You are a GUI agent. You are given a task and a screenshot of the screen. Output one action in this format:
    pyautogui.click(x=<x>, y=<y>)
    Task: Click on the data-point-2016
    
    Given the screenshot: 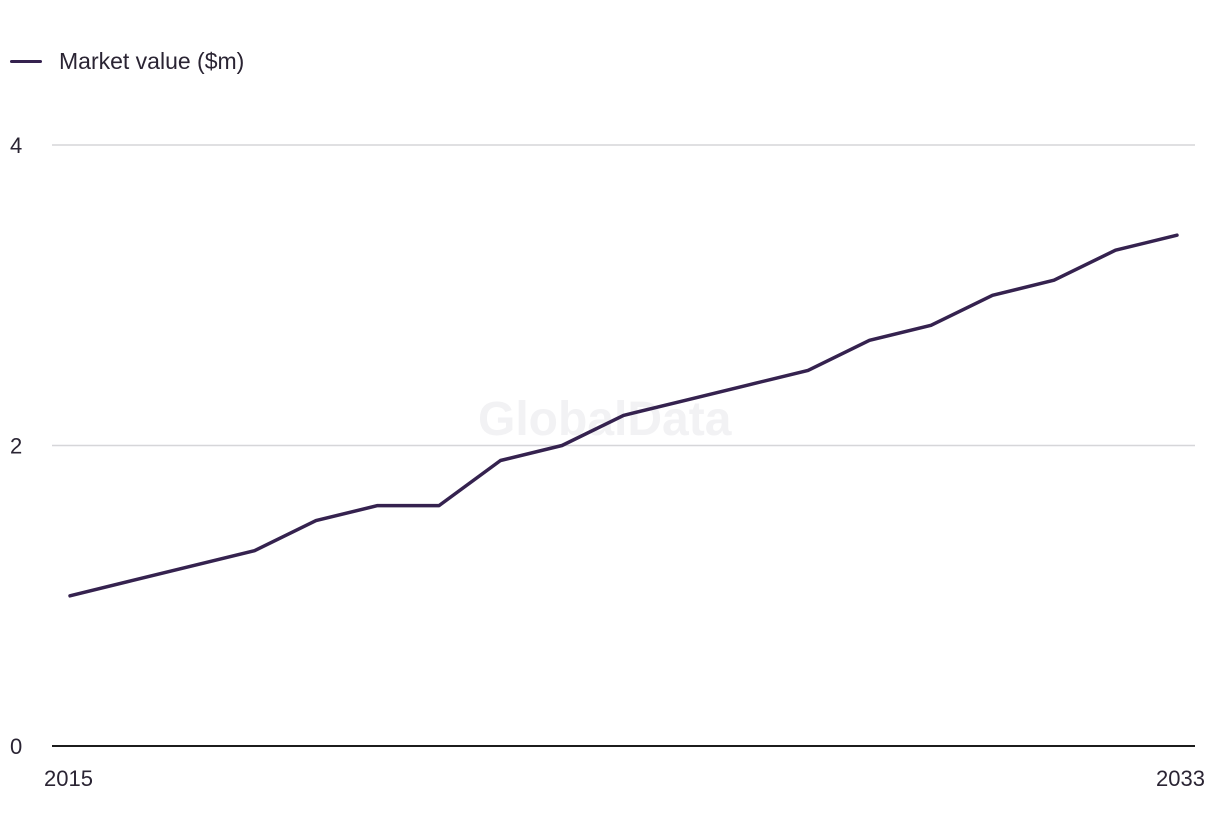 What is the action you would take?
    pyautogui.click(x=132, y=581)
    